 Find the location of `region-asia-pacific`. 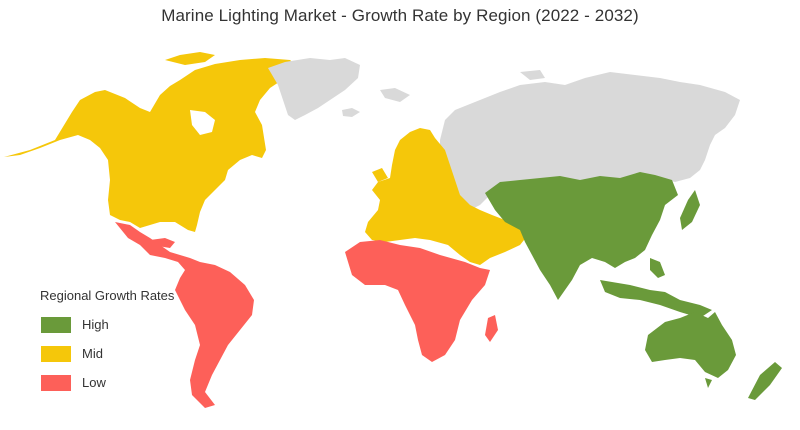

region-asia-pacific is located at coordinates (598, 245).